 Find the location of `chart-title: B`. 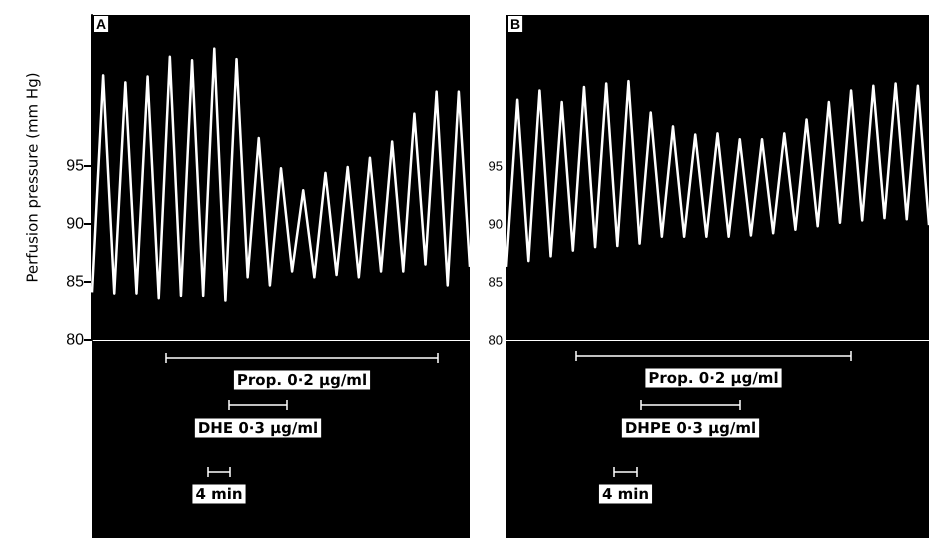

chart-title: B is located at coordinates (515, 24).